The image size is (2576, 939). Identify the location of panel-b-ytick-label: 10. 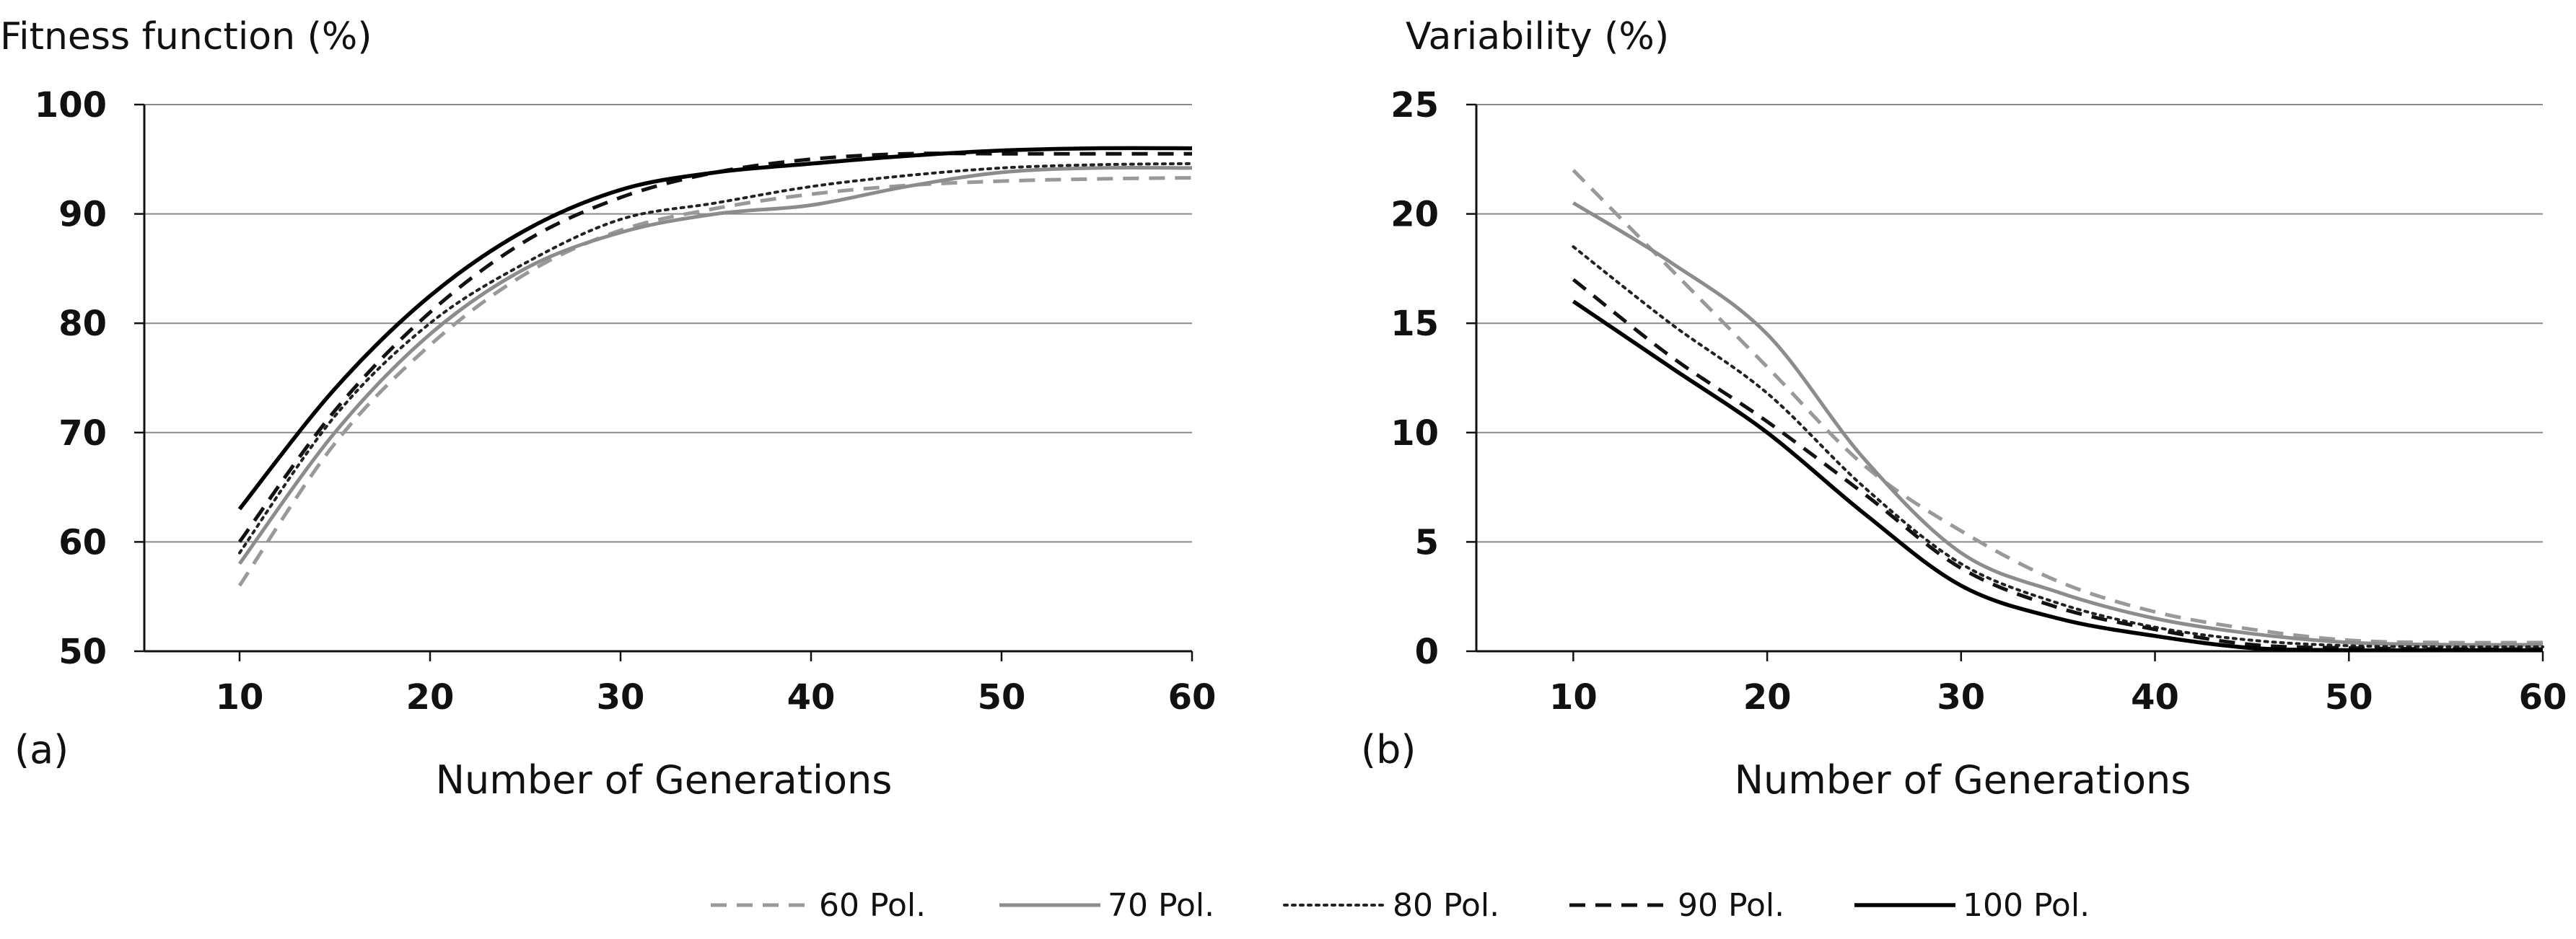
(1414, 433).